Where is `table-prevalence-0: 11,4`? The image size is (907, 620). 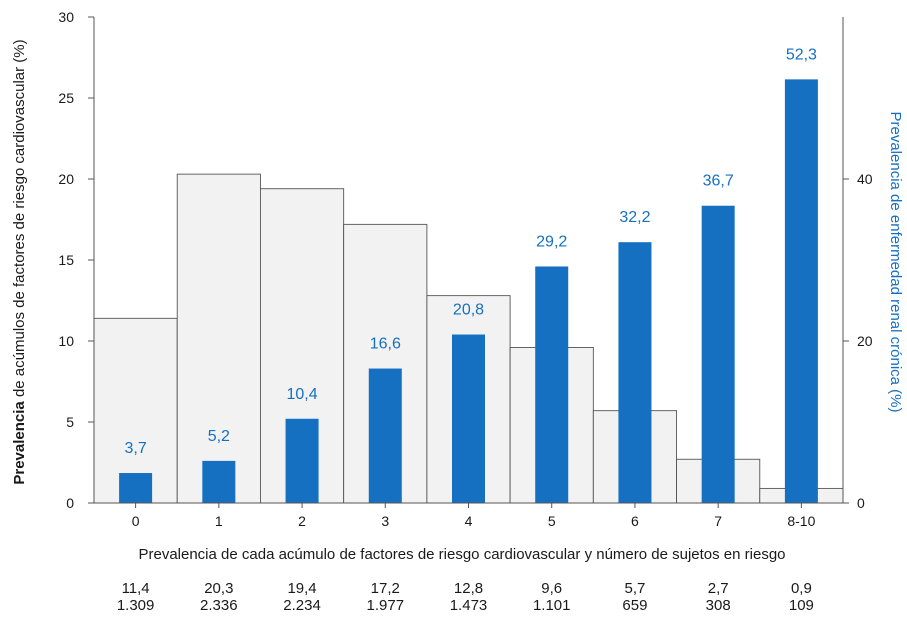
table-prevalence-0: 11,4 is located at coordinates (136, 588).